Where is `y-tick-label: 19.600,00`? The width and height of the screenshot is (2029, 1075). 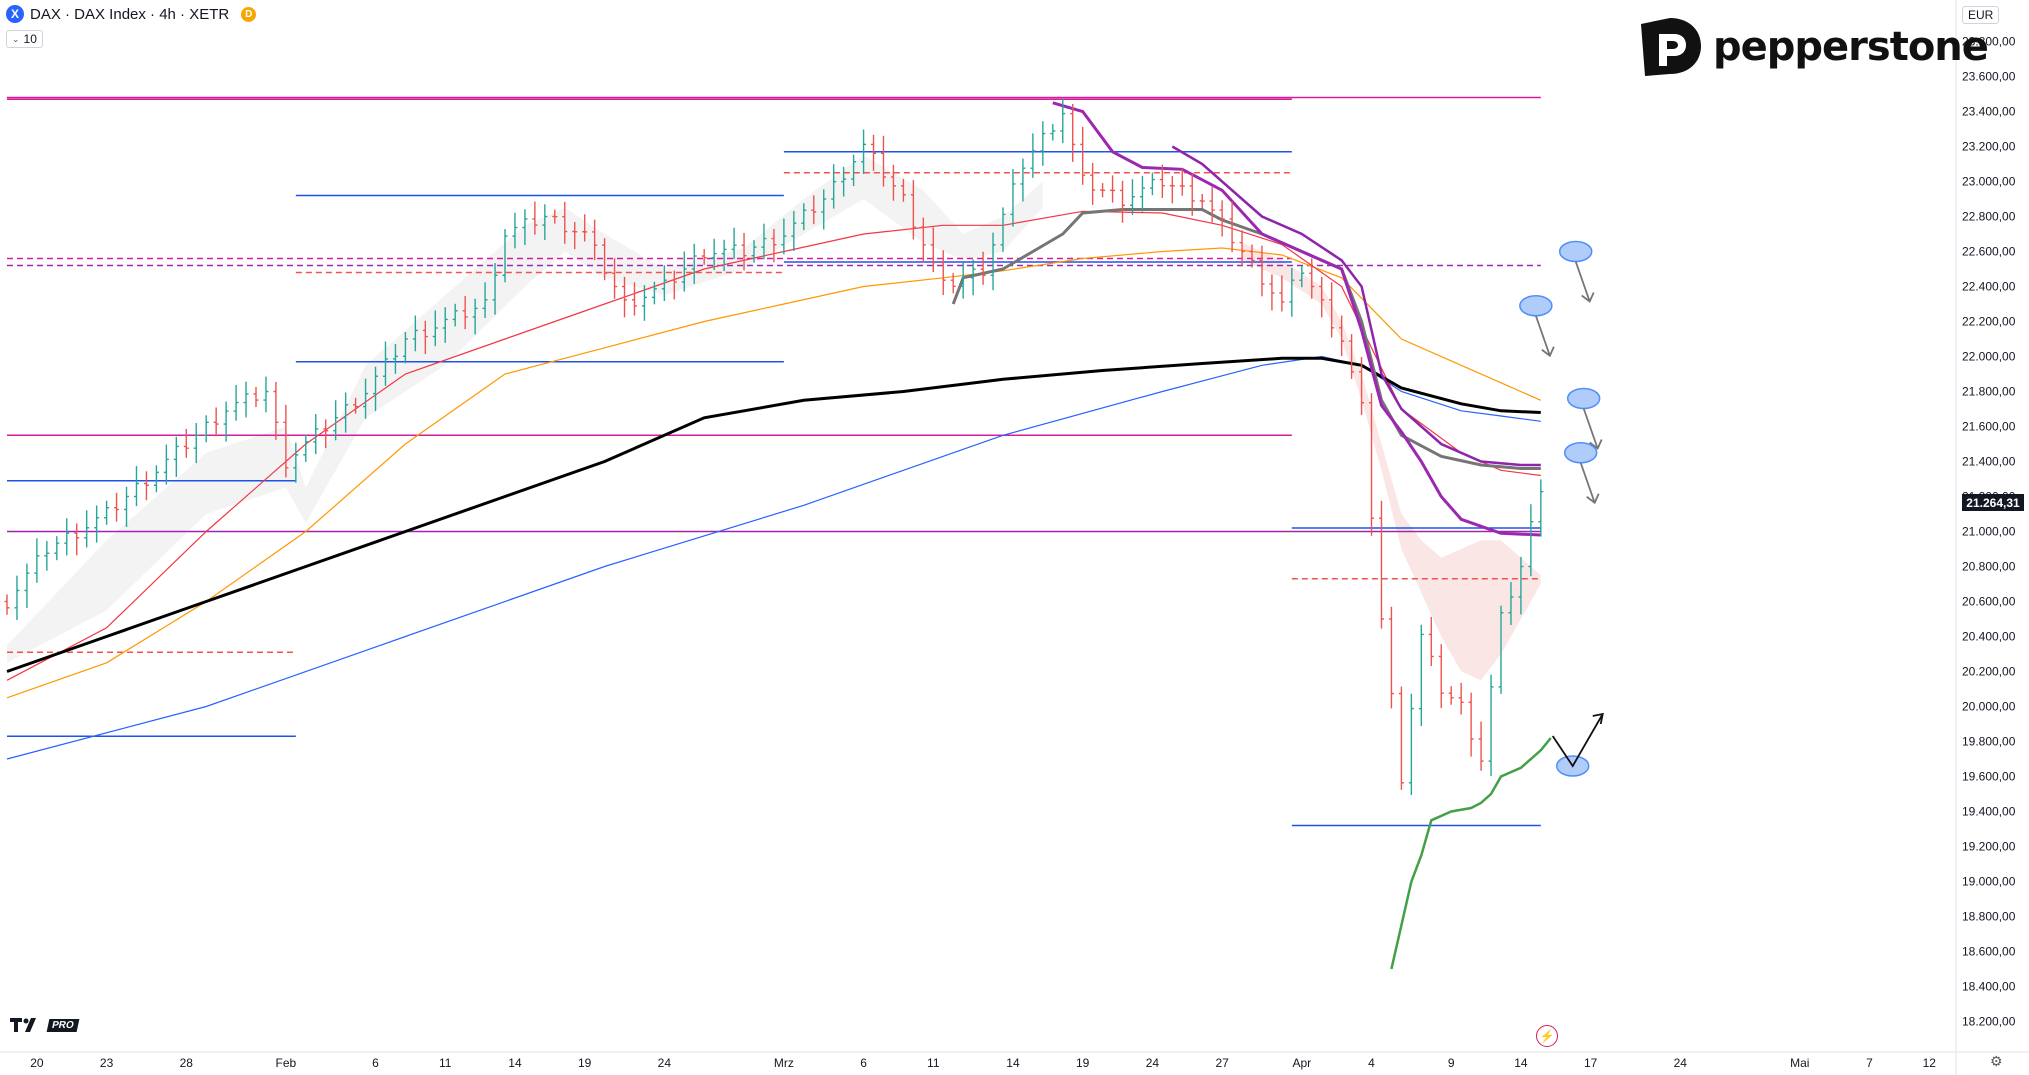
y-tick-label: 19.600,00 is located at coordinates (1989, 777).